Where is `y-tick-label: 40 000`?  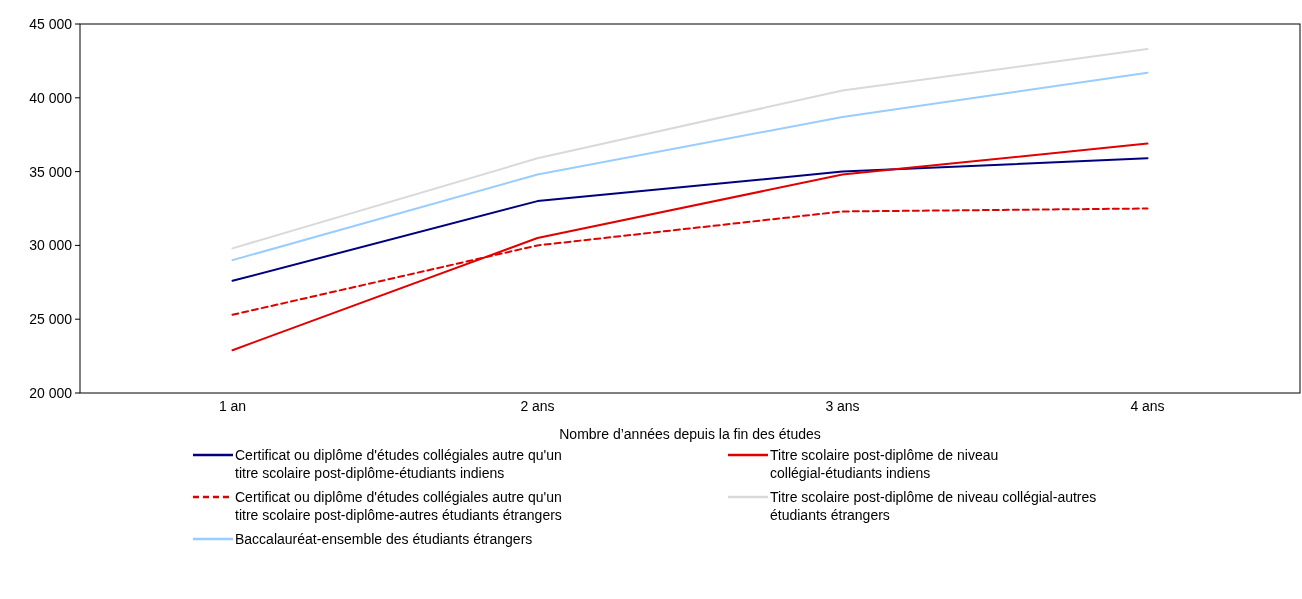 y-tick-label: 40 000 is located at coordinates (51, 97).